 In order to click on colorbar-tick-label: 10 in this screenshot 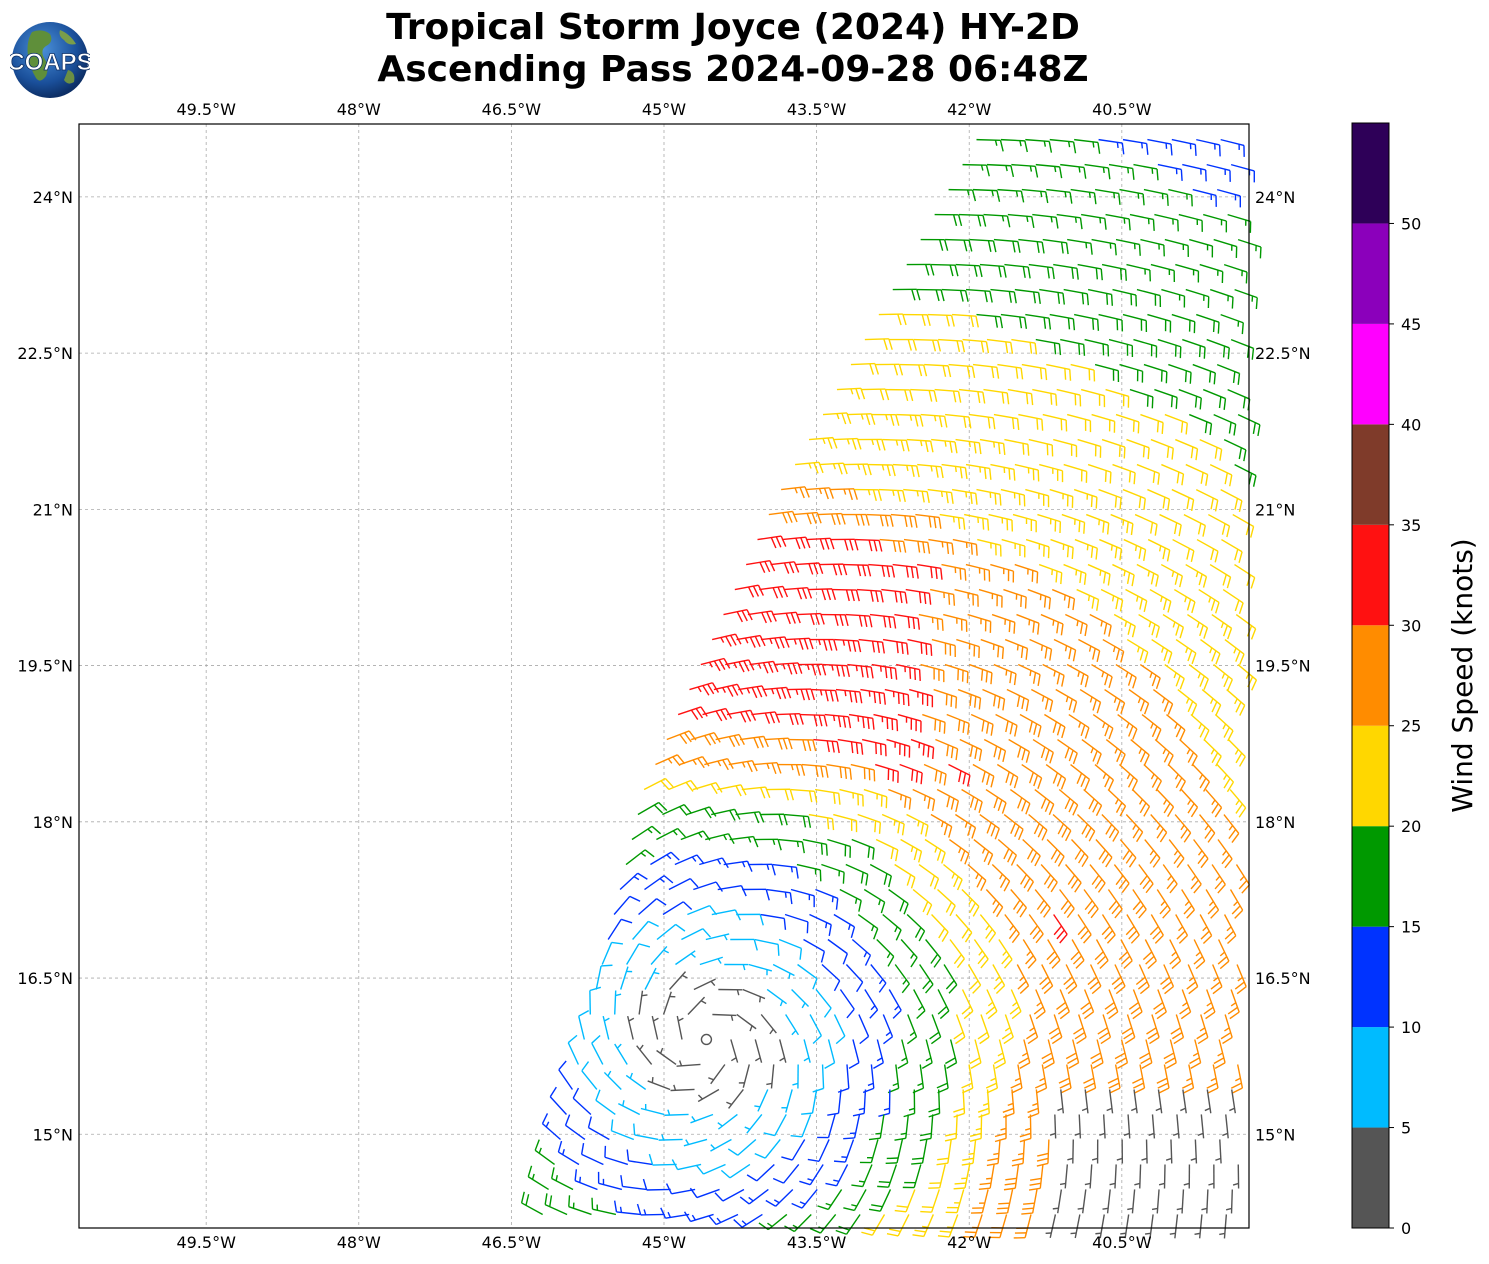, I will do `click(1411, 1027)`.